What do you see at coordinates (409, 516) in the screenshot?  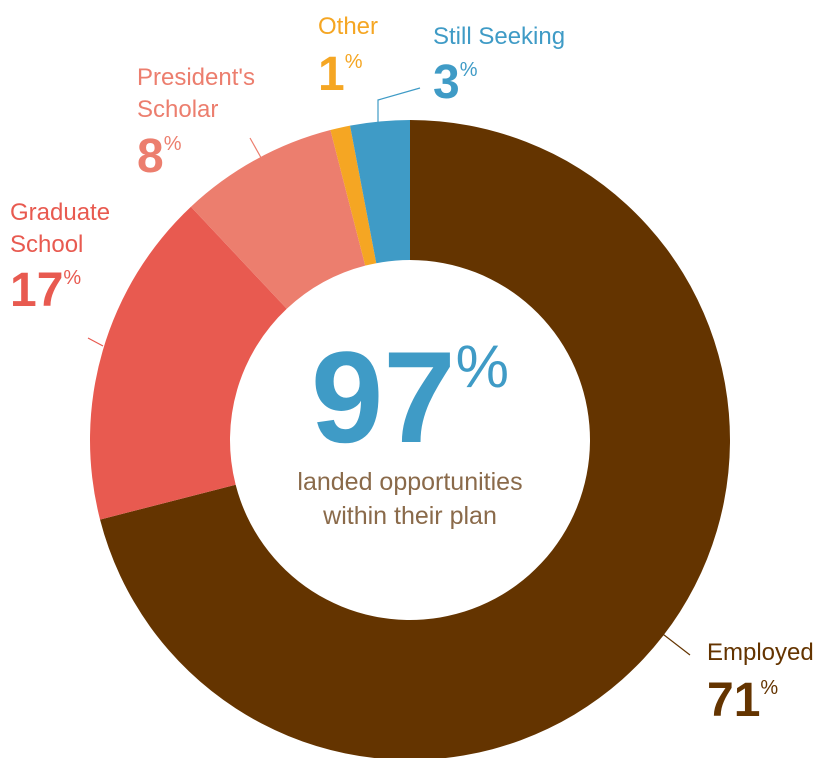 I see `center-text: within their plan` at bounding box center [409, 516].